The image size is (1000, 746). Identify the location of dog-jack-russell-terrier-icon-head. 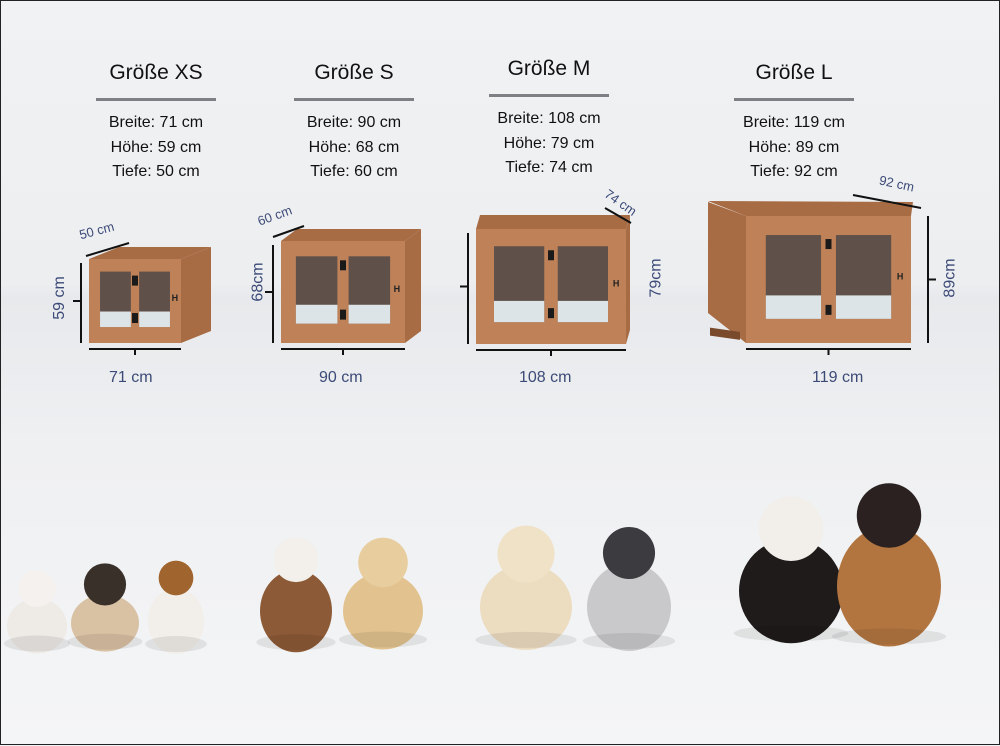
(176, 578).